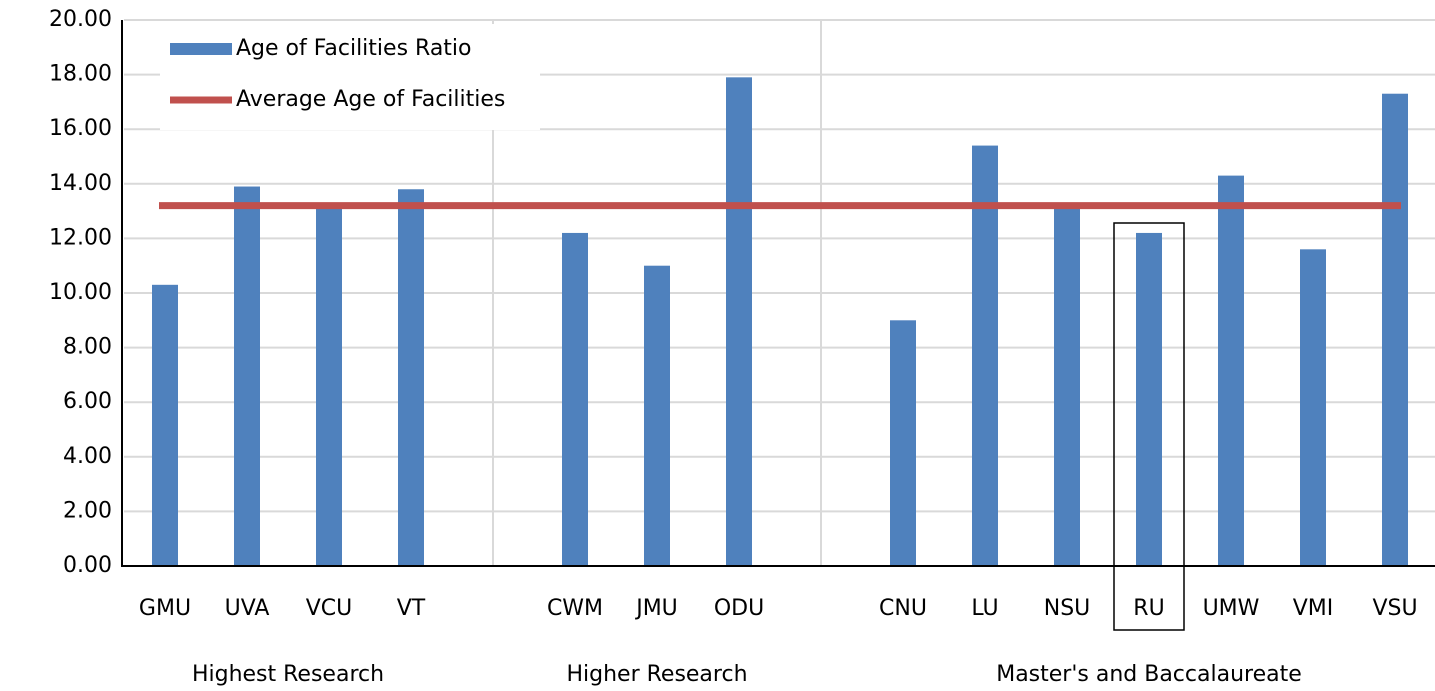  Describe the element at coordinates (329, 608) in the screenshot. I see `x-tick-label: VCU` at that location.